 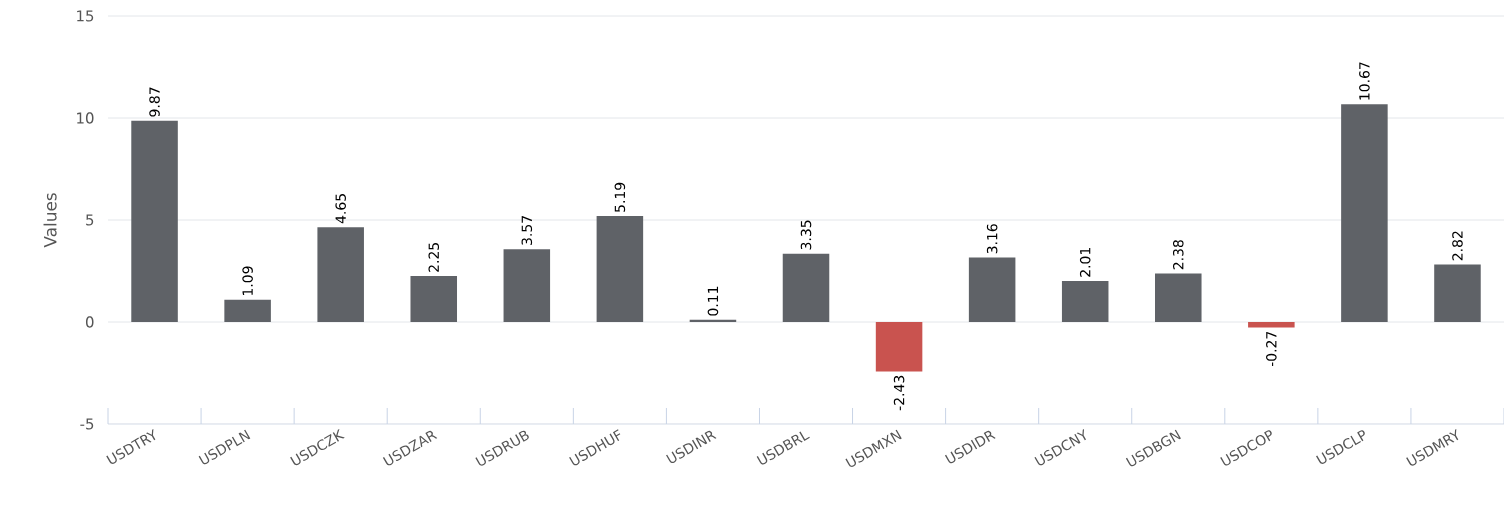 What do you see at coordinates (89, 322) in the screenshot?
I see `y-tick-label: 0` at bounding box center [89, 322].